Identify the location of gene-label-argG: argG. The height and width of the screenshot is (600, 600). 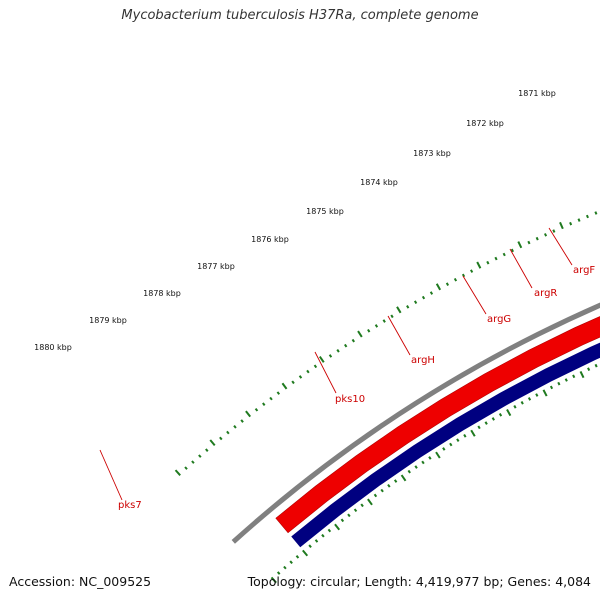
(499, 319).